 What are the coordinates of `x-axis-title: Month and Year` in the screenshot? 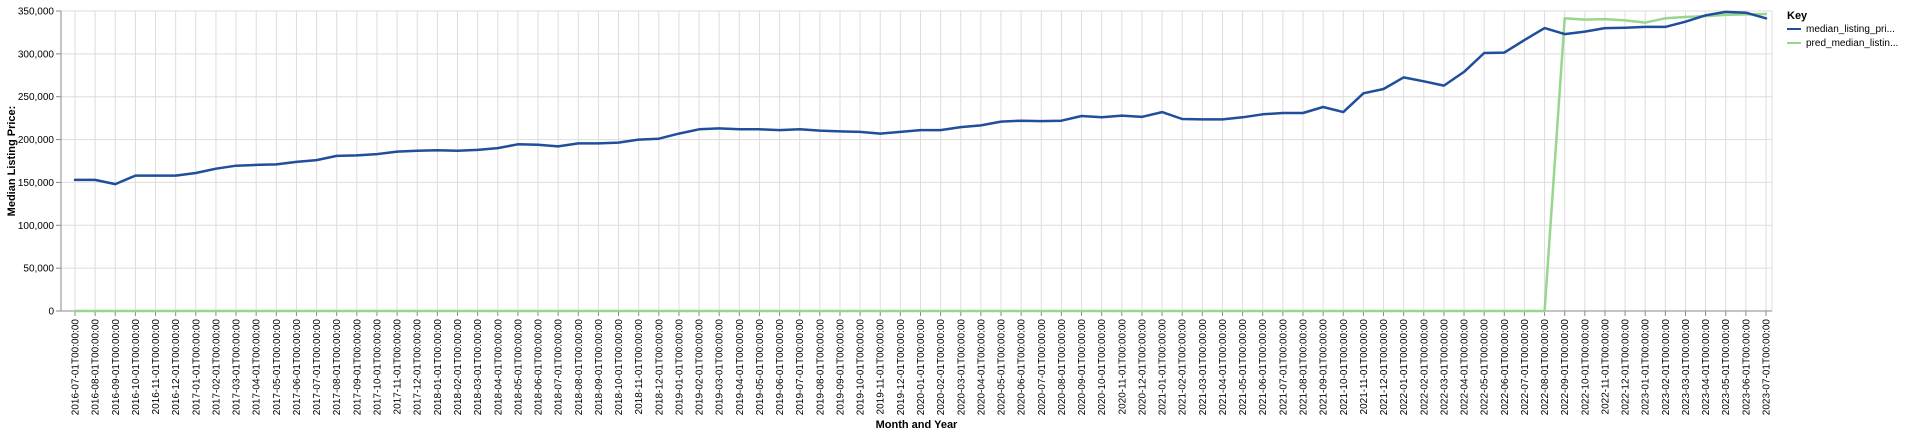 It's located at (917, 425).